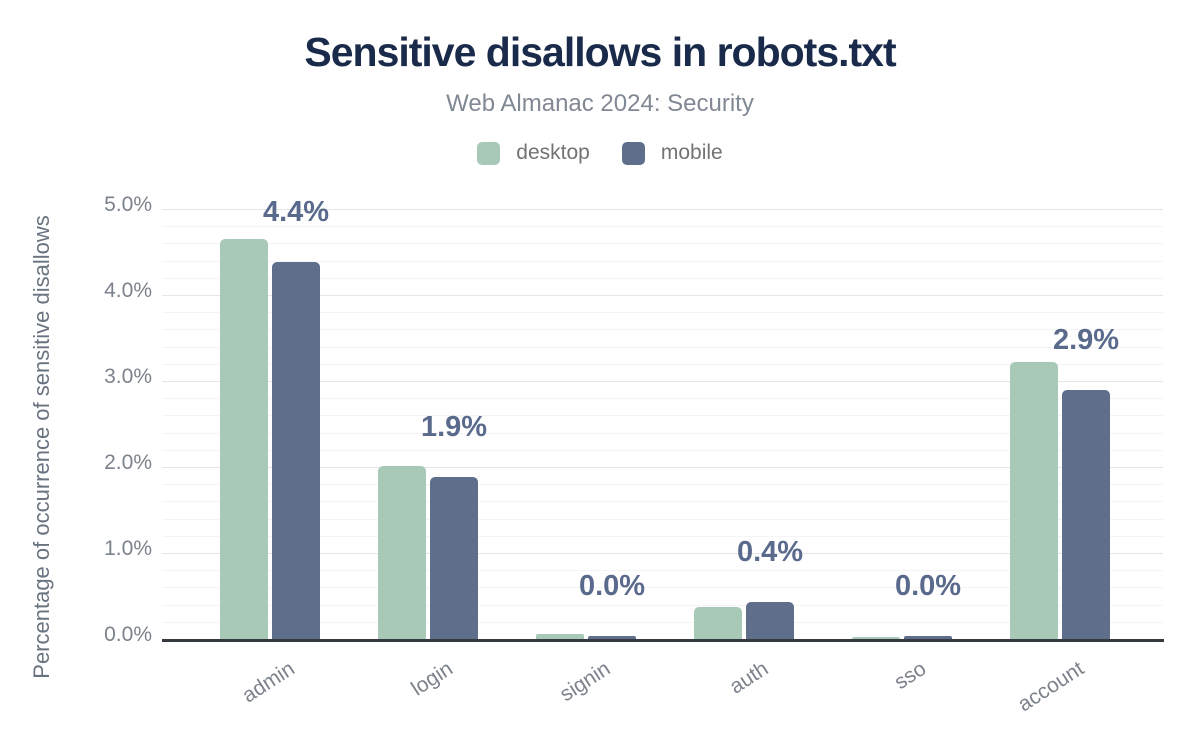  Describe the element at coordinates (691, 152) in the screenshot. I see `legend-label-mobile: mobile` at that location.